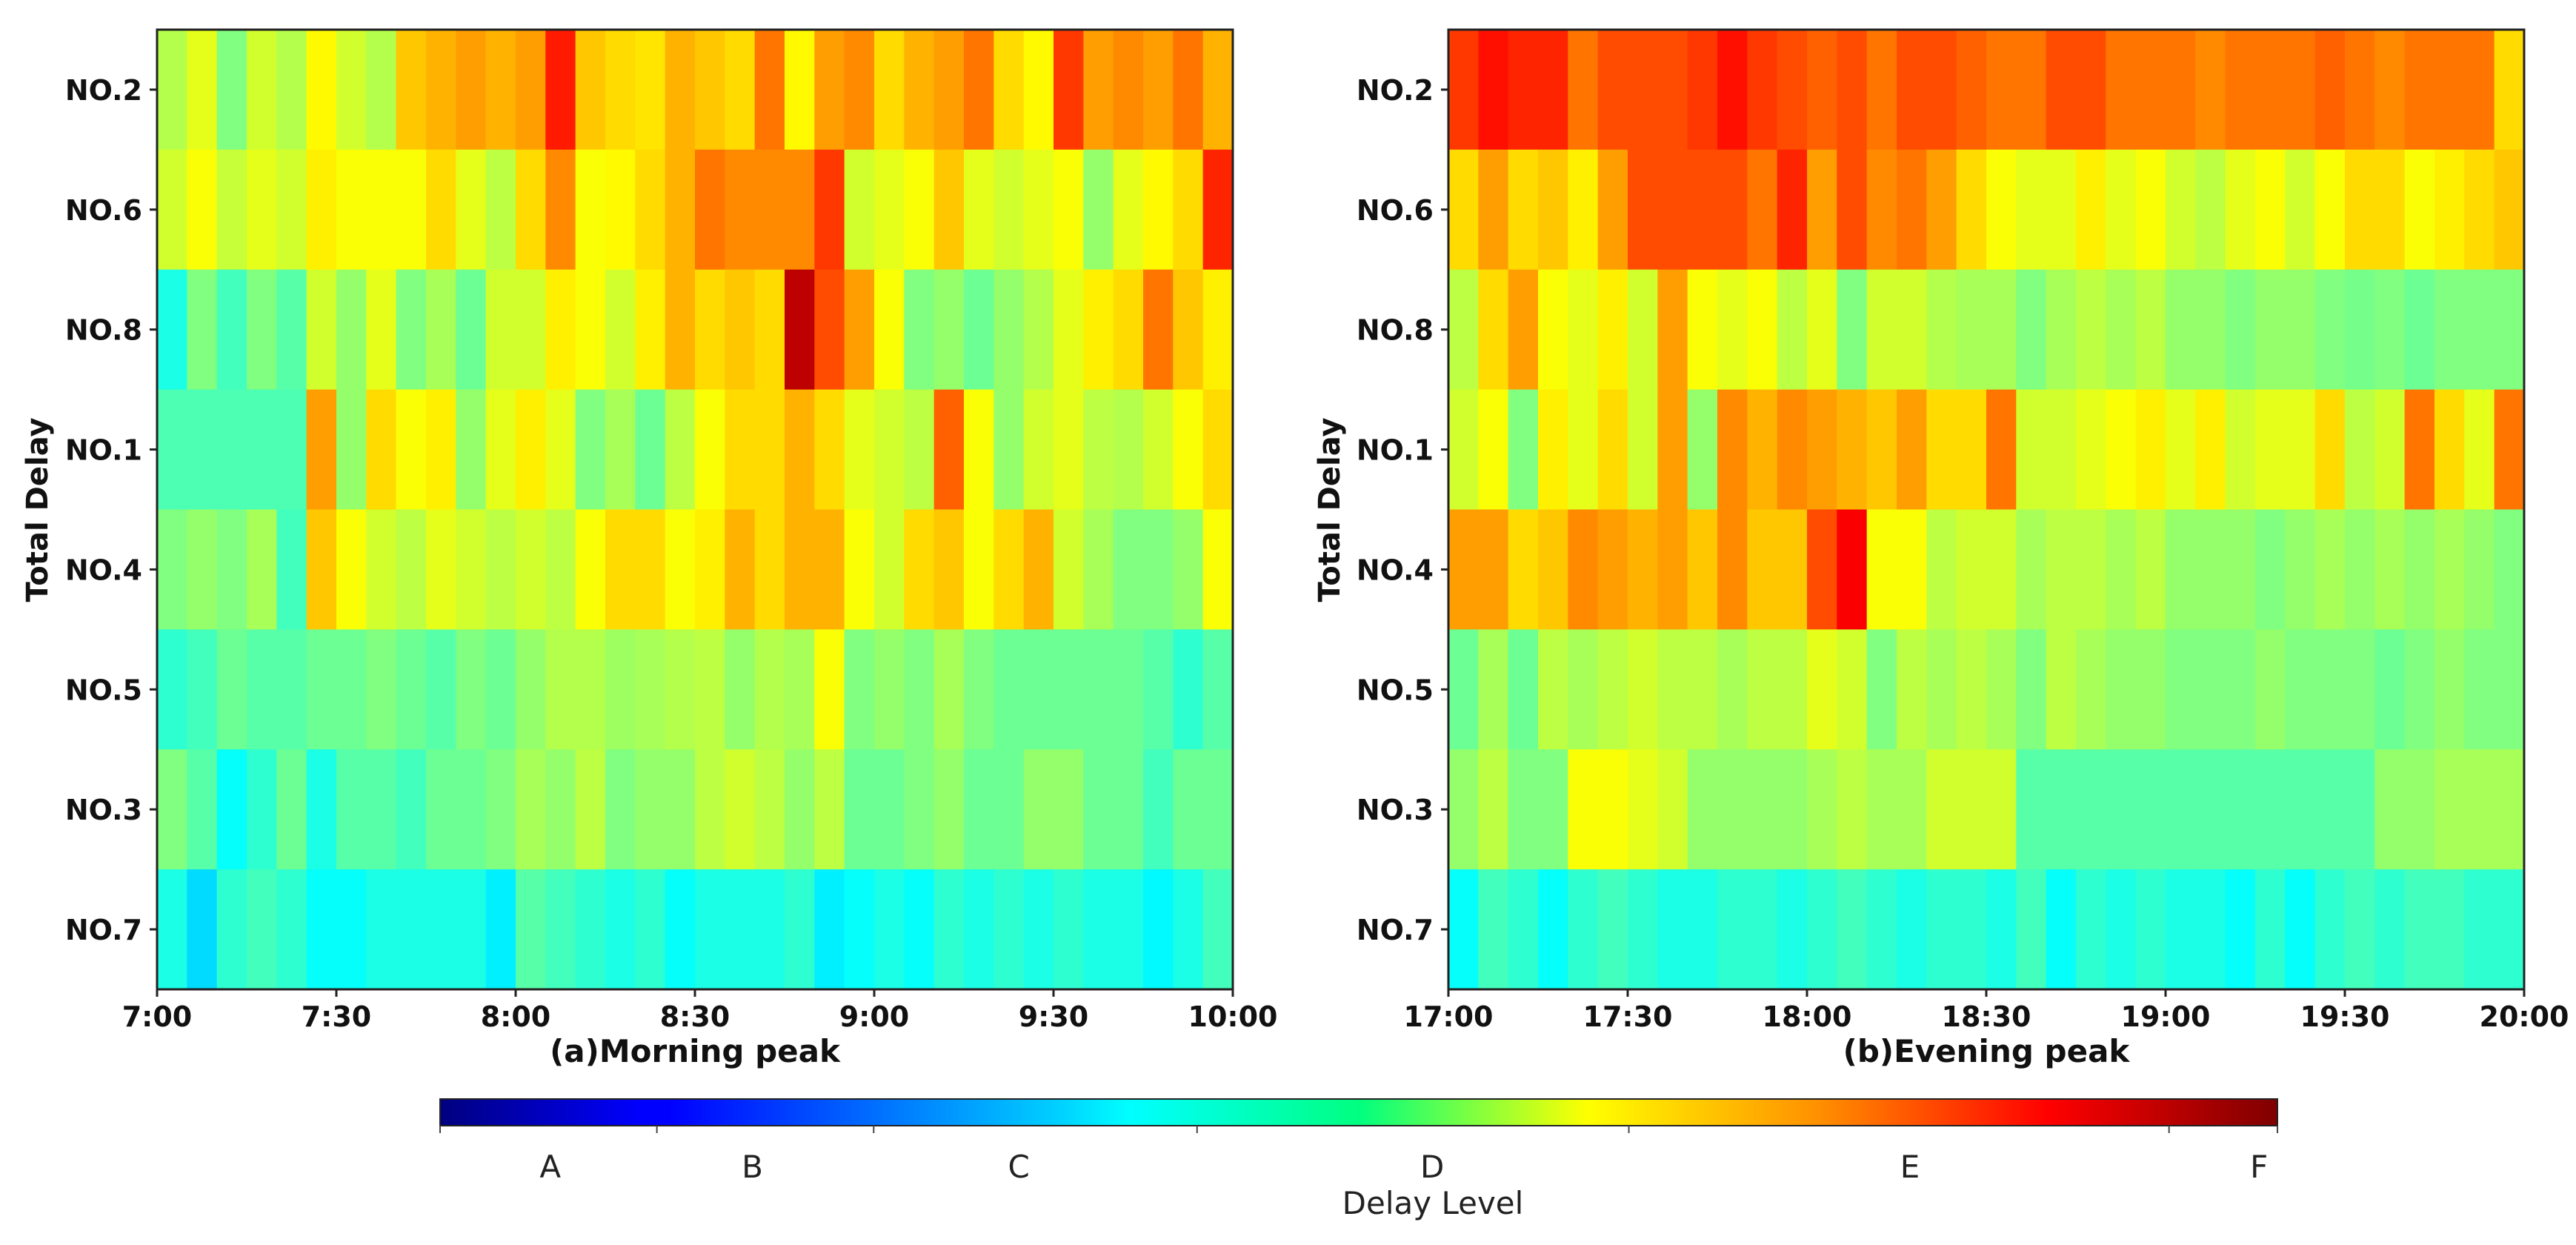 This screenshot has height=1245, width=2576. What do you see at coordinates (1395, 90) in the screenshot?
I see `row-label: NO.2` at bounding box center [1395, 90].